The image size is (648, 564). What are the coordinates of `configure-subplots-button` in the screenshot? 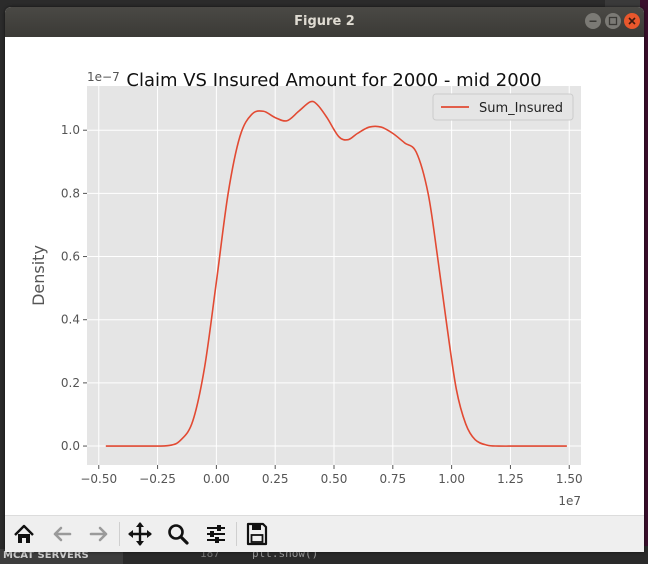 It's located at (216, 534).